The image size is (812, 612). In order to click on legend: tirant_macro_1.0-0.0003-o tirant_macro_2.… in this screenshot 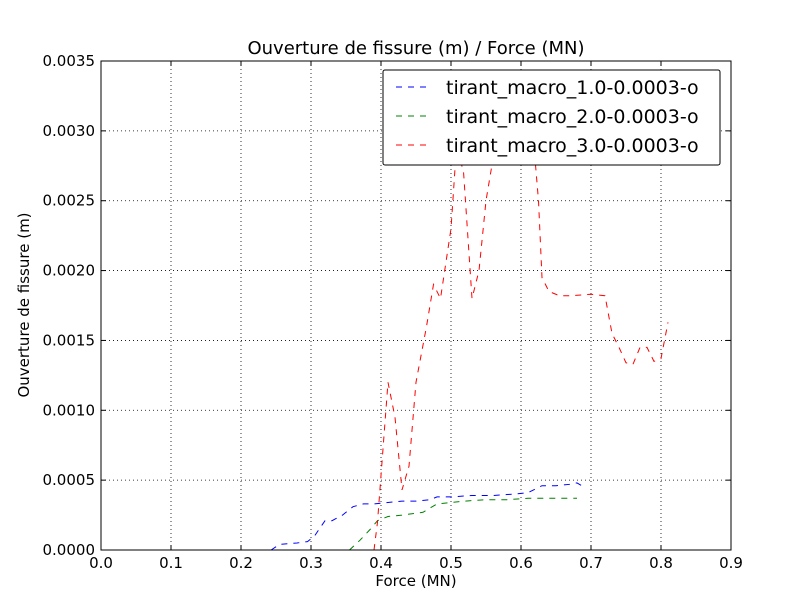, I will do `click(551, 117)`.